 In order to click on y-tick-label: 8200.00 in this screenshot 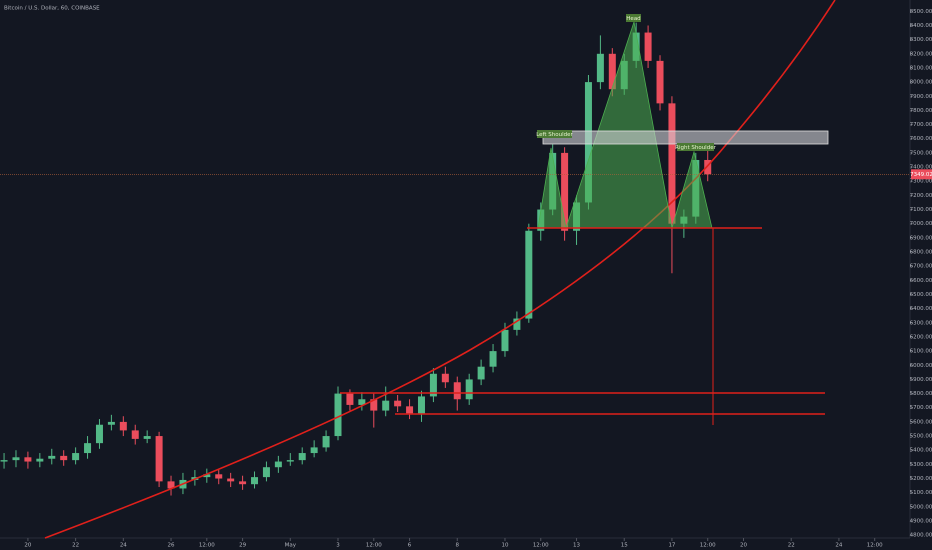, I will do `click(921, 54)`.